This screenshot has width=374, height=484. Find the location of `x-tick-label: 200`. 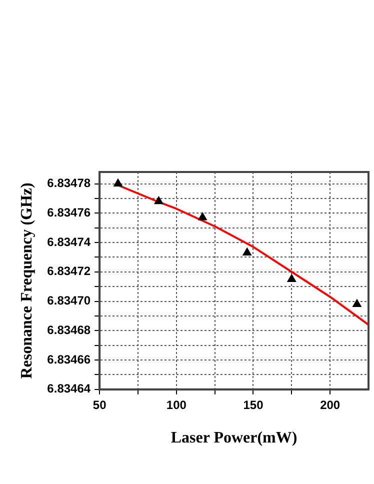

x-tick-label: 200 is located at coordinates (330, 405).